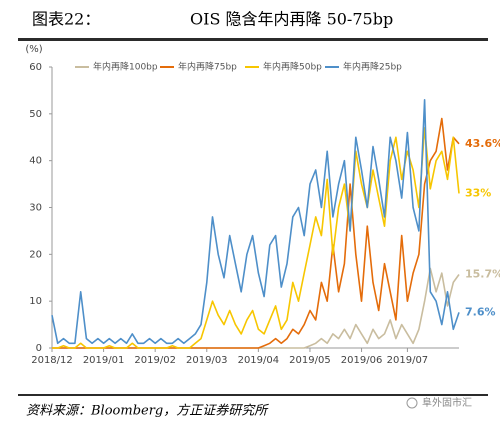  Describe the element at coordinates (35, 161) in the screenshot. I see `y-tick-label: 40` at that location.